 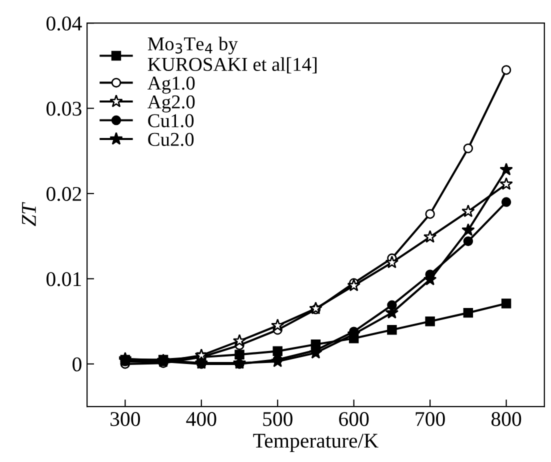 What do you see at coordinates (64, 194) in the screenshot?
I see `y-tick-label: 0.02` at bounding box center [64, 194].